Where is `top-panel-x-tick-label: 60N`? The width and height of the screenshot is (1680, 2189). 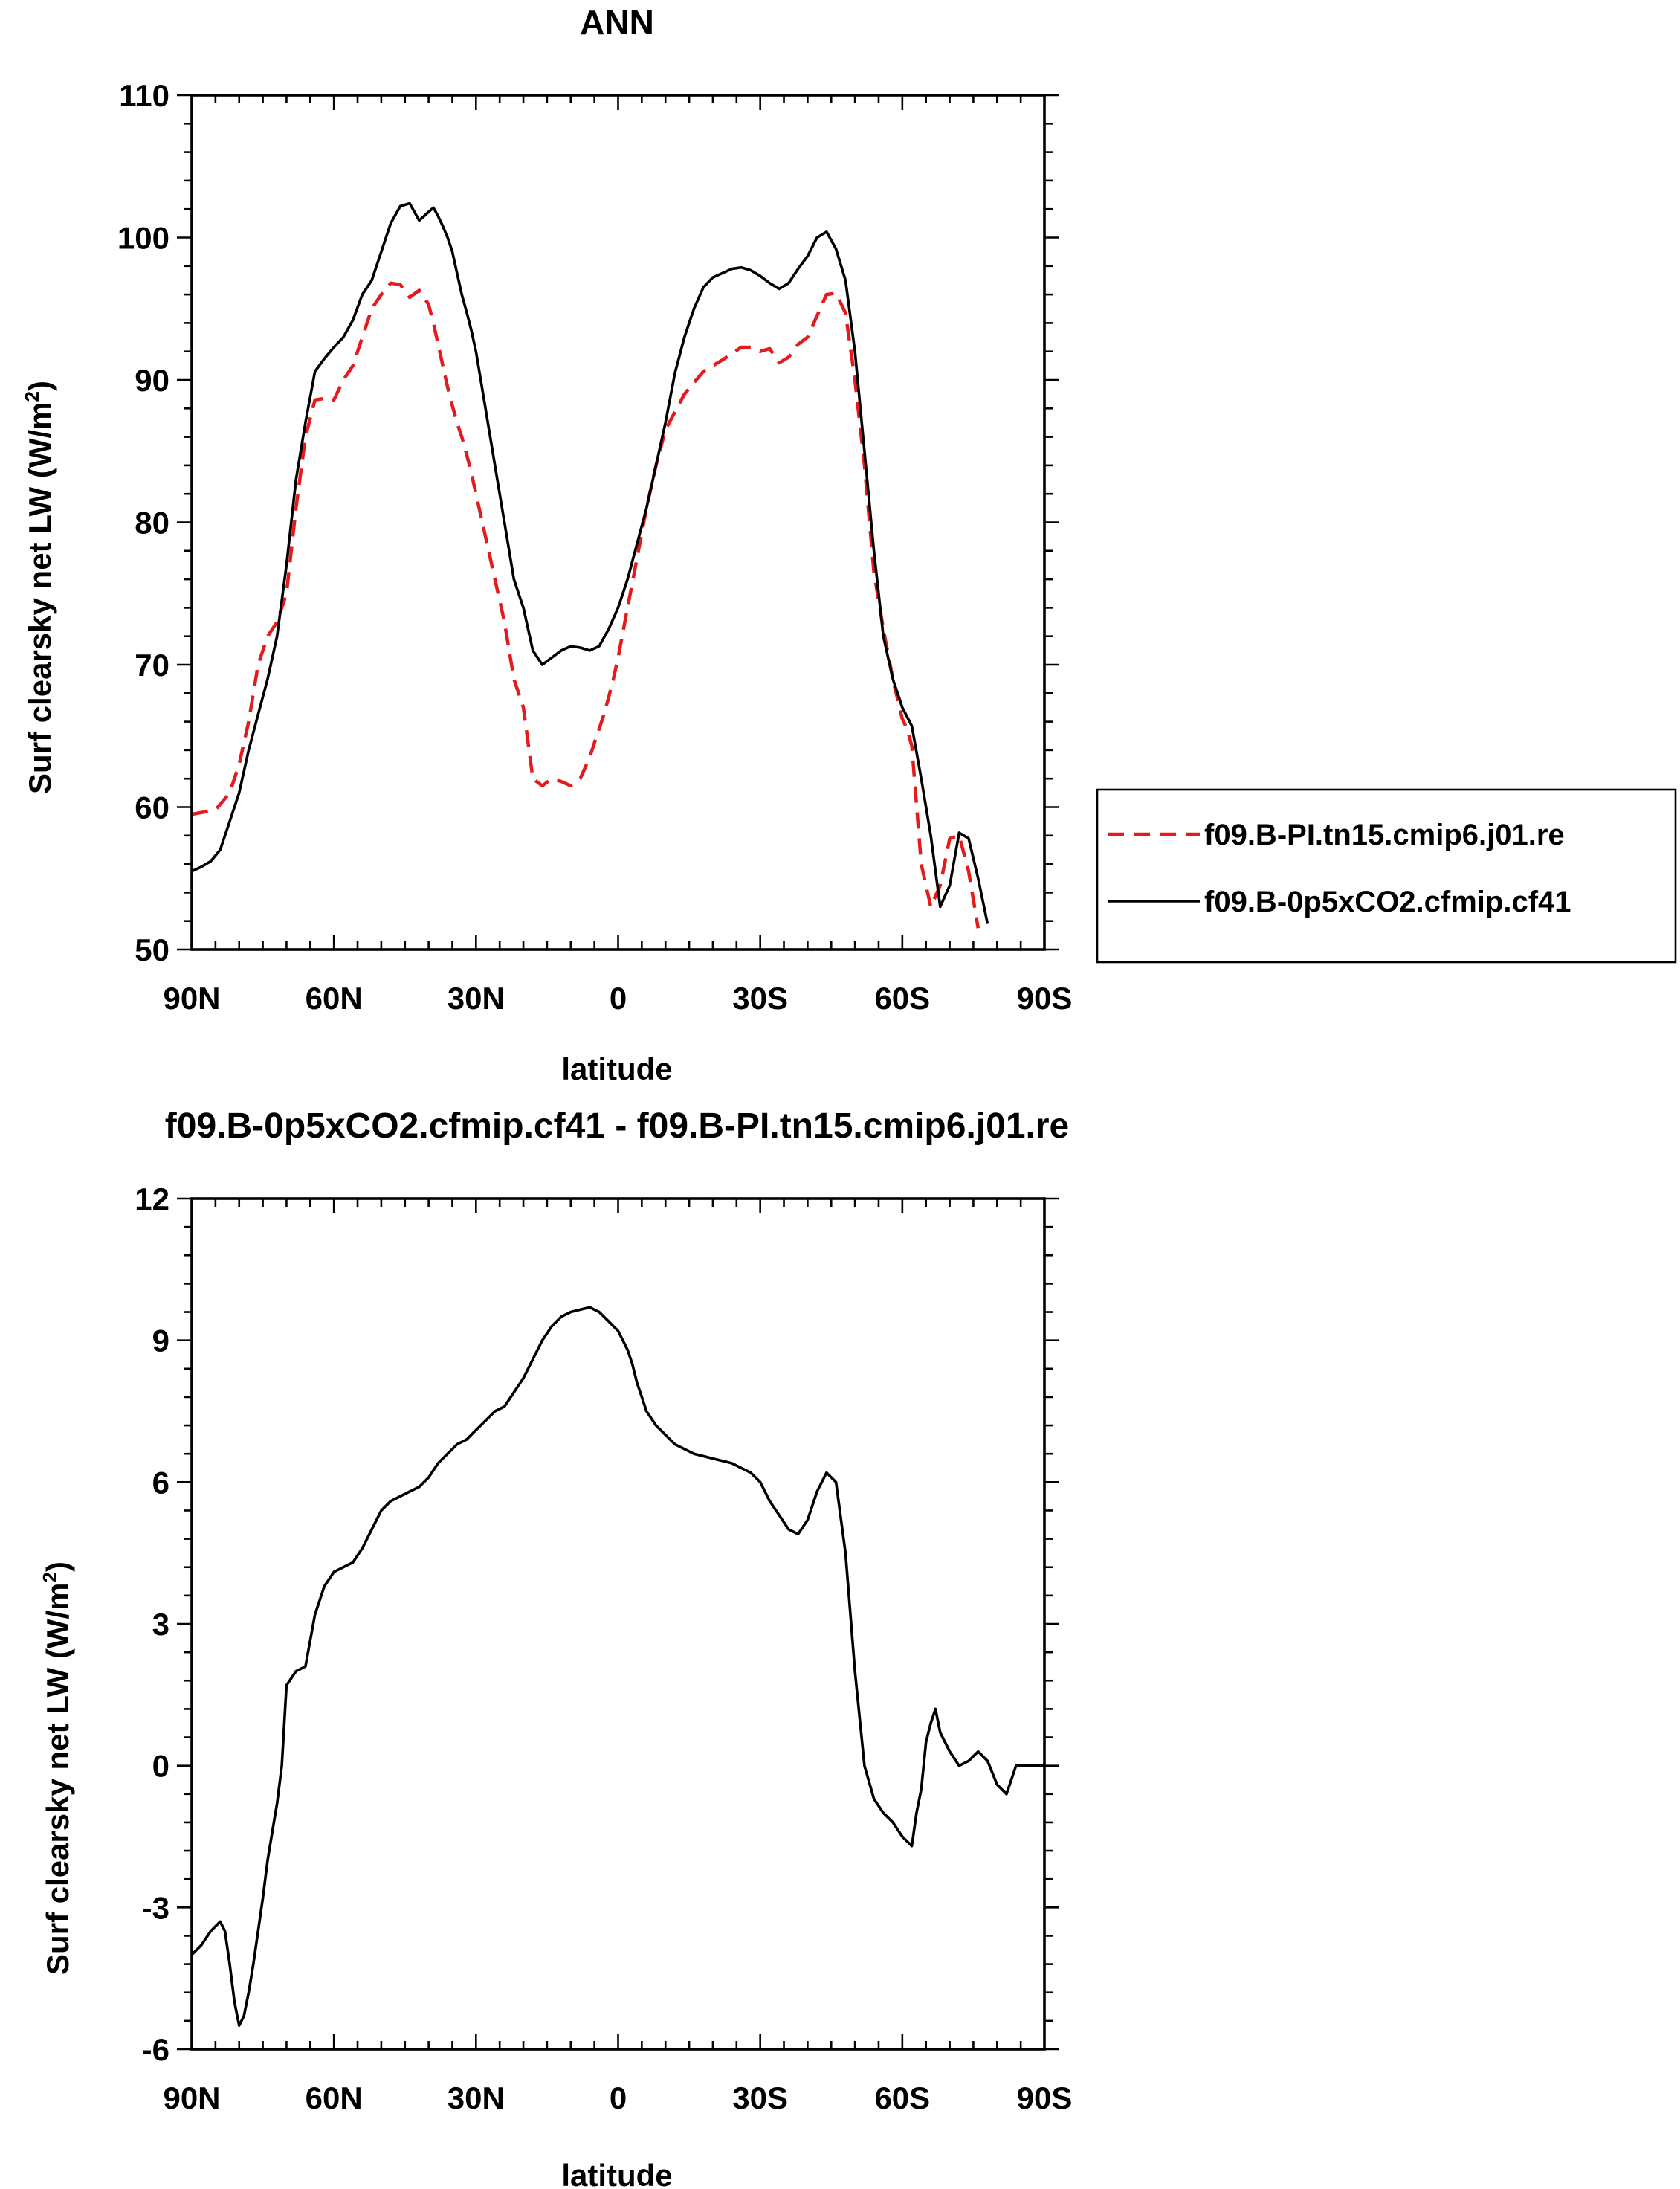 top-panel-x-tick-label: 60N is located at coordinates (335, 999).